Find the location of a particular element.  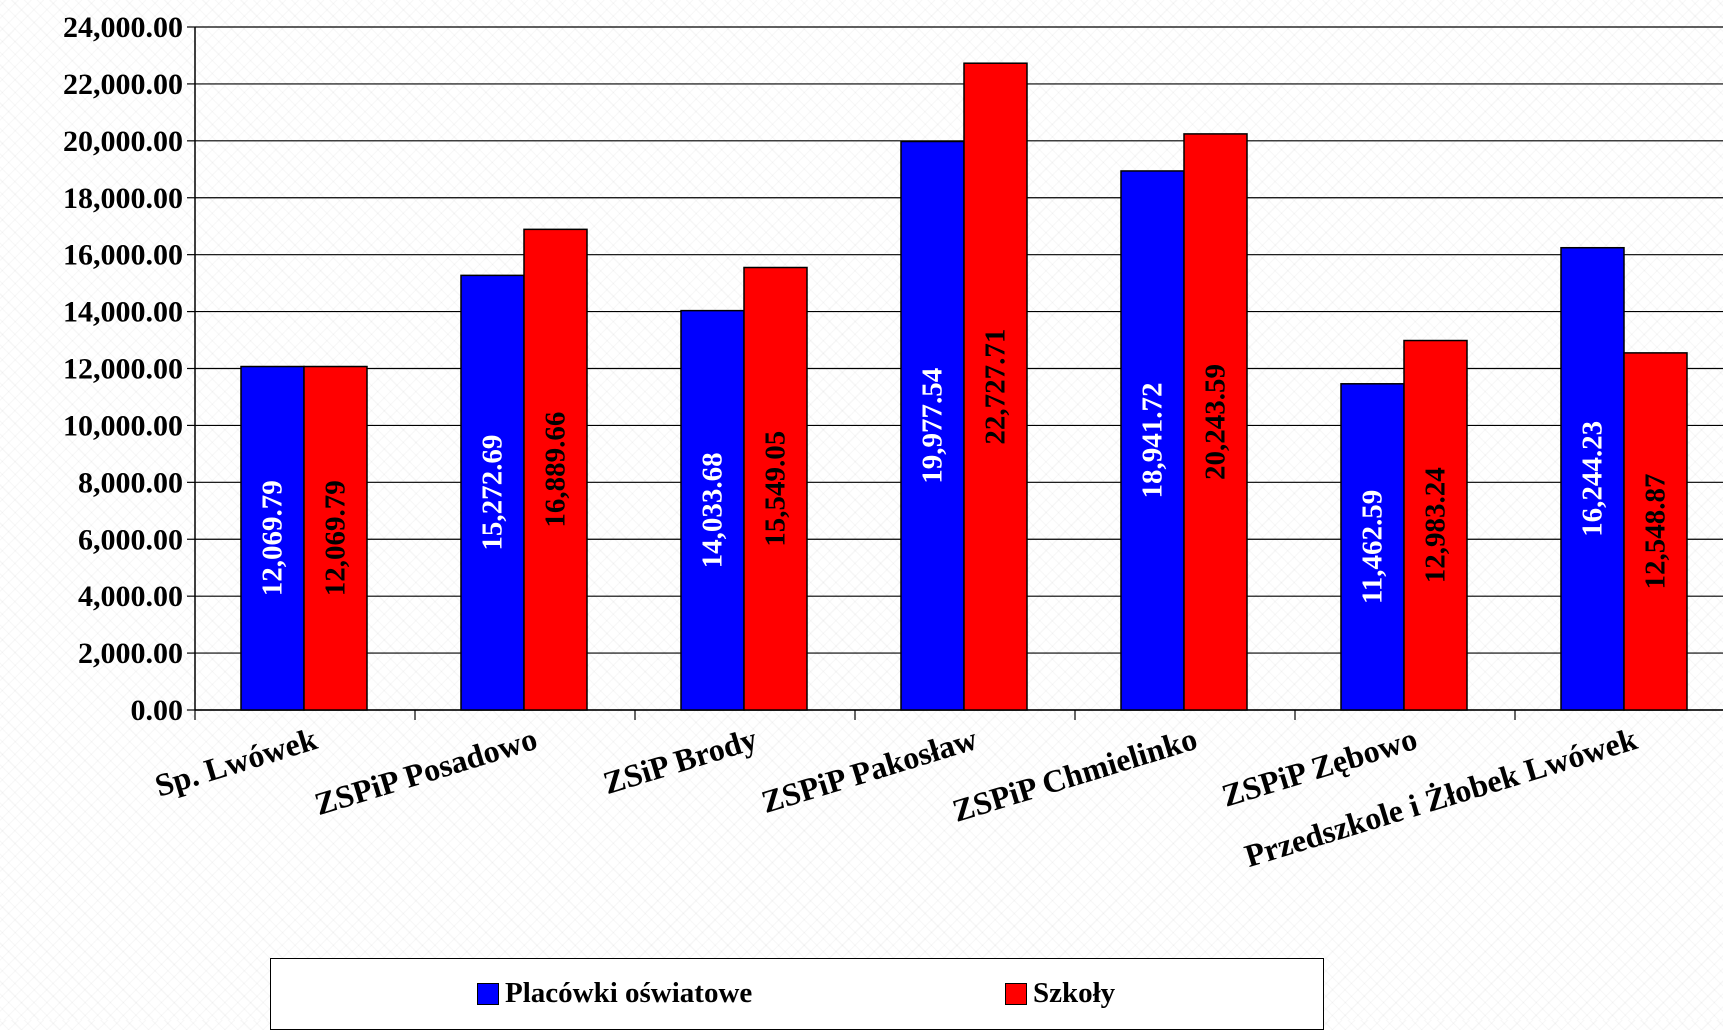

x-tick-label: Przedszkole i Żłobek Lwówek is located at coordinates (1440, 797).